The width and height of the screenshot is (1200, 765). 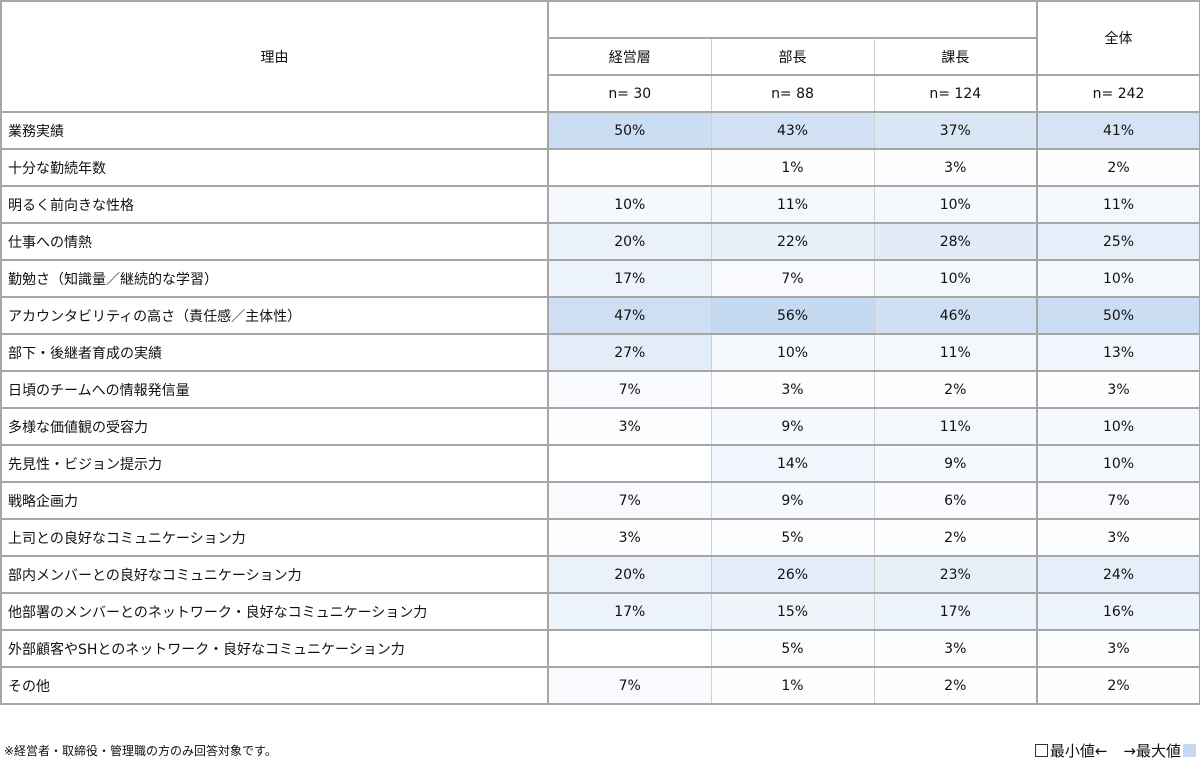 What do you see at coordinates (955, 130) in the screenshot?
I see `value-cell: 37%` at bounding box center [955, 130].